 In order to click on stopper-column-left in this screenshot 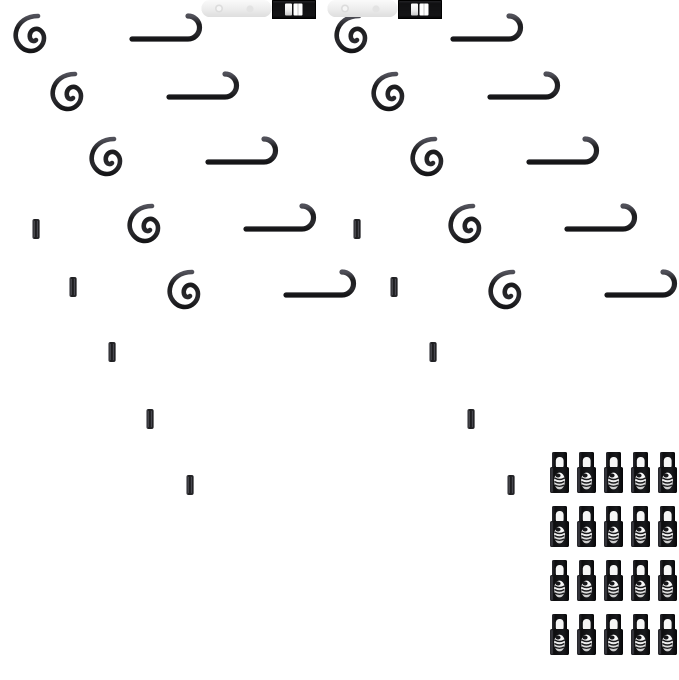, I will do `click(259, 10)`.